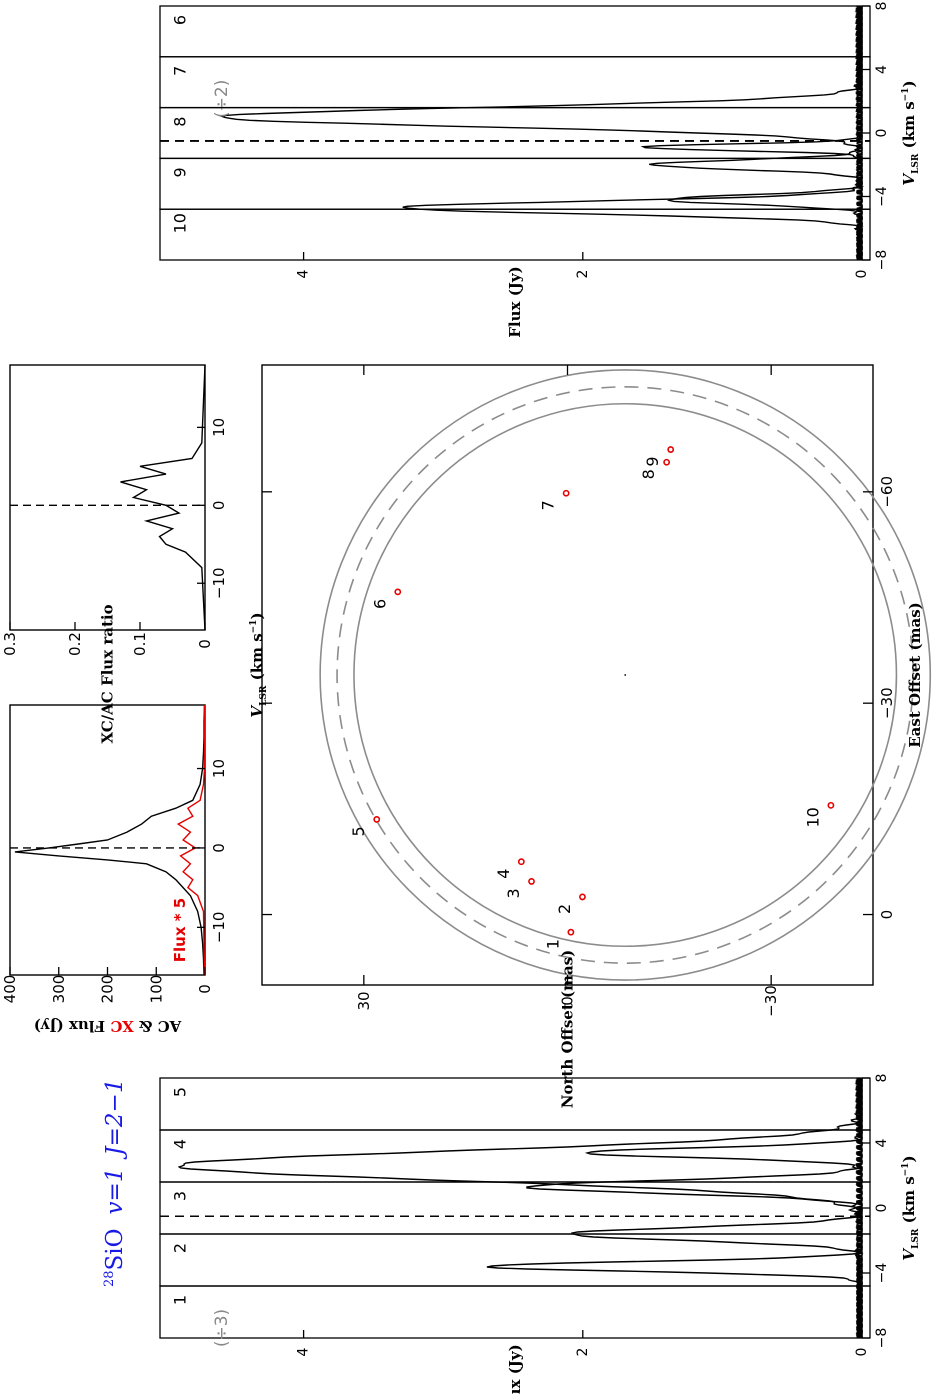 This screenshot has width=935, height=1394. What do you see at coordinates (180, 930) in the screenshot?
I see `flux-note: Flux * 5` at bounding box center [180, 930].